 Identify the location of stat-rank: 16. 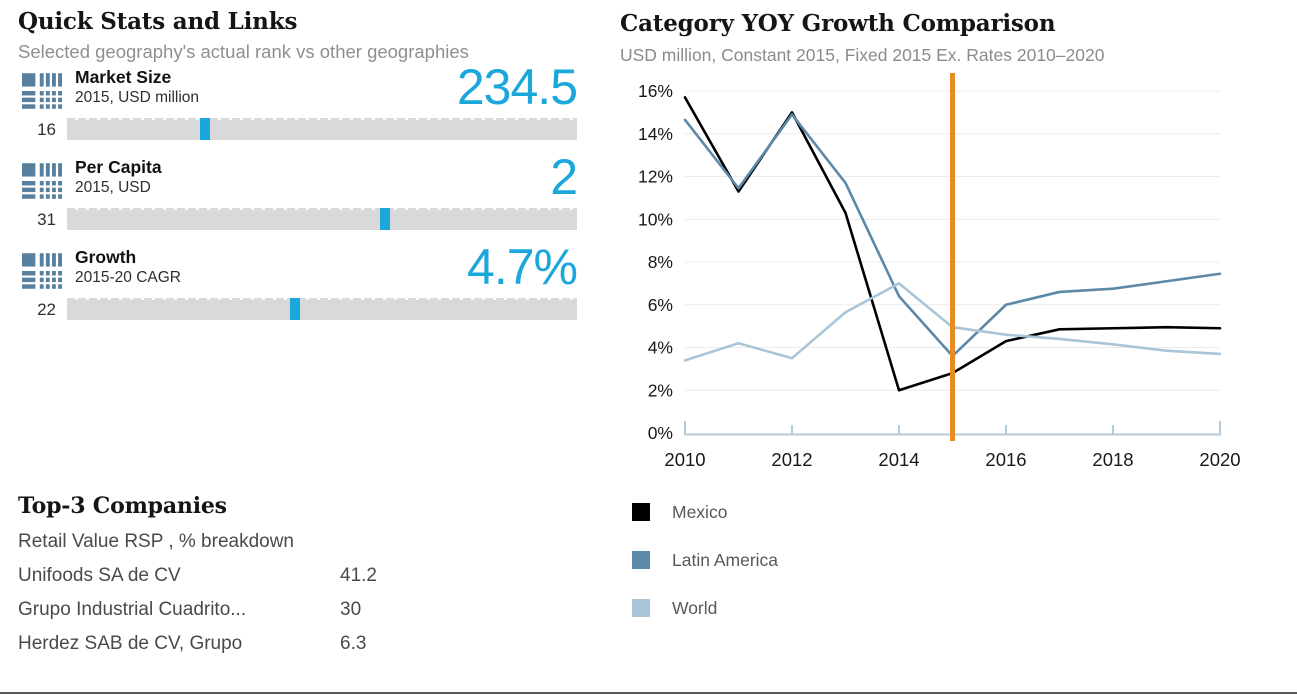
(46, 129).